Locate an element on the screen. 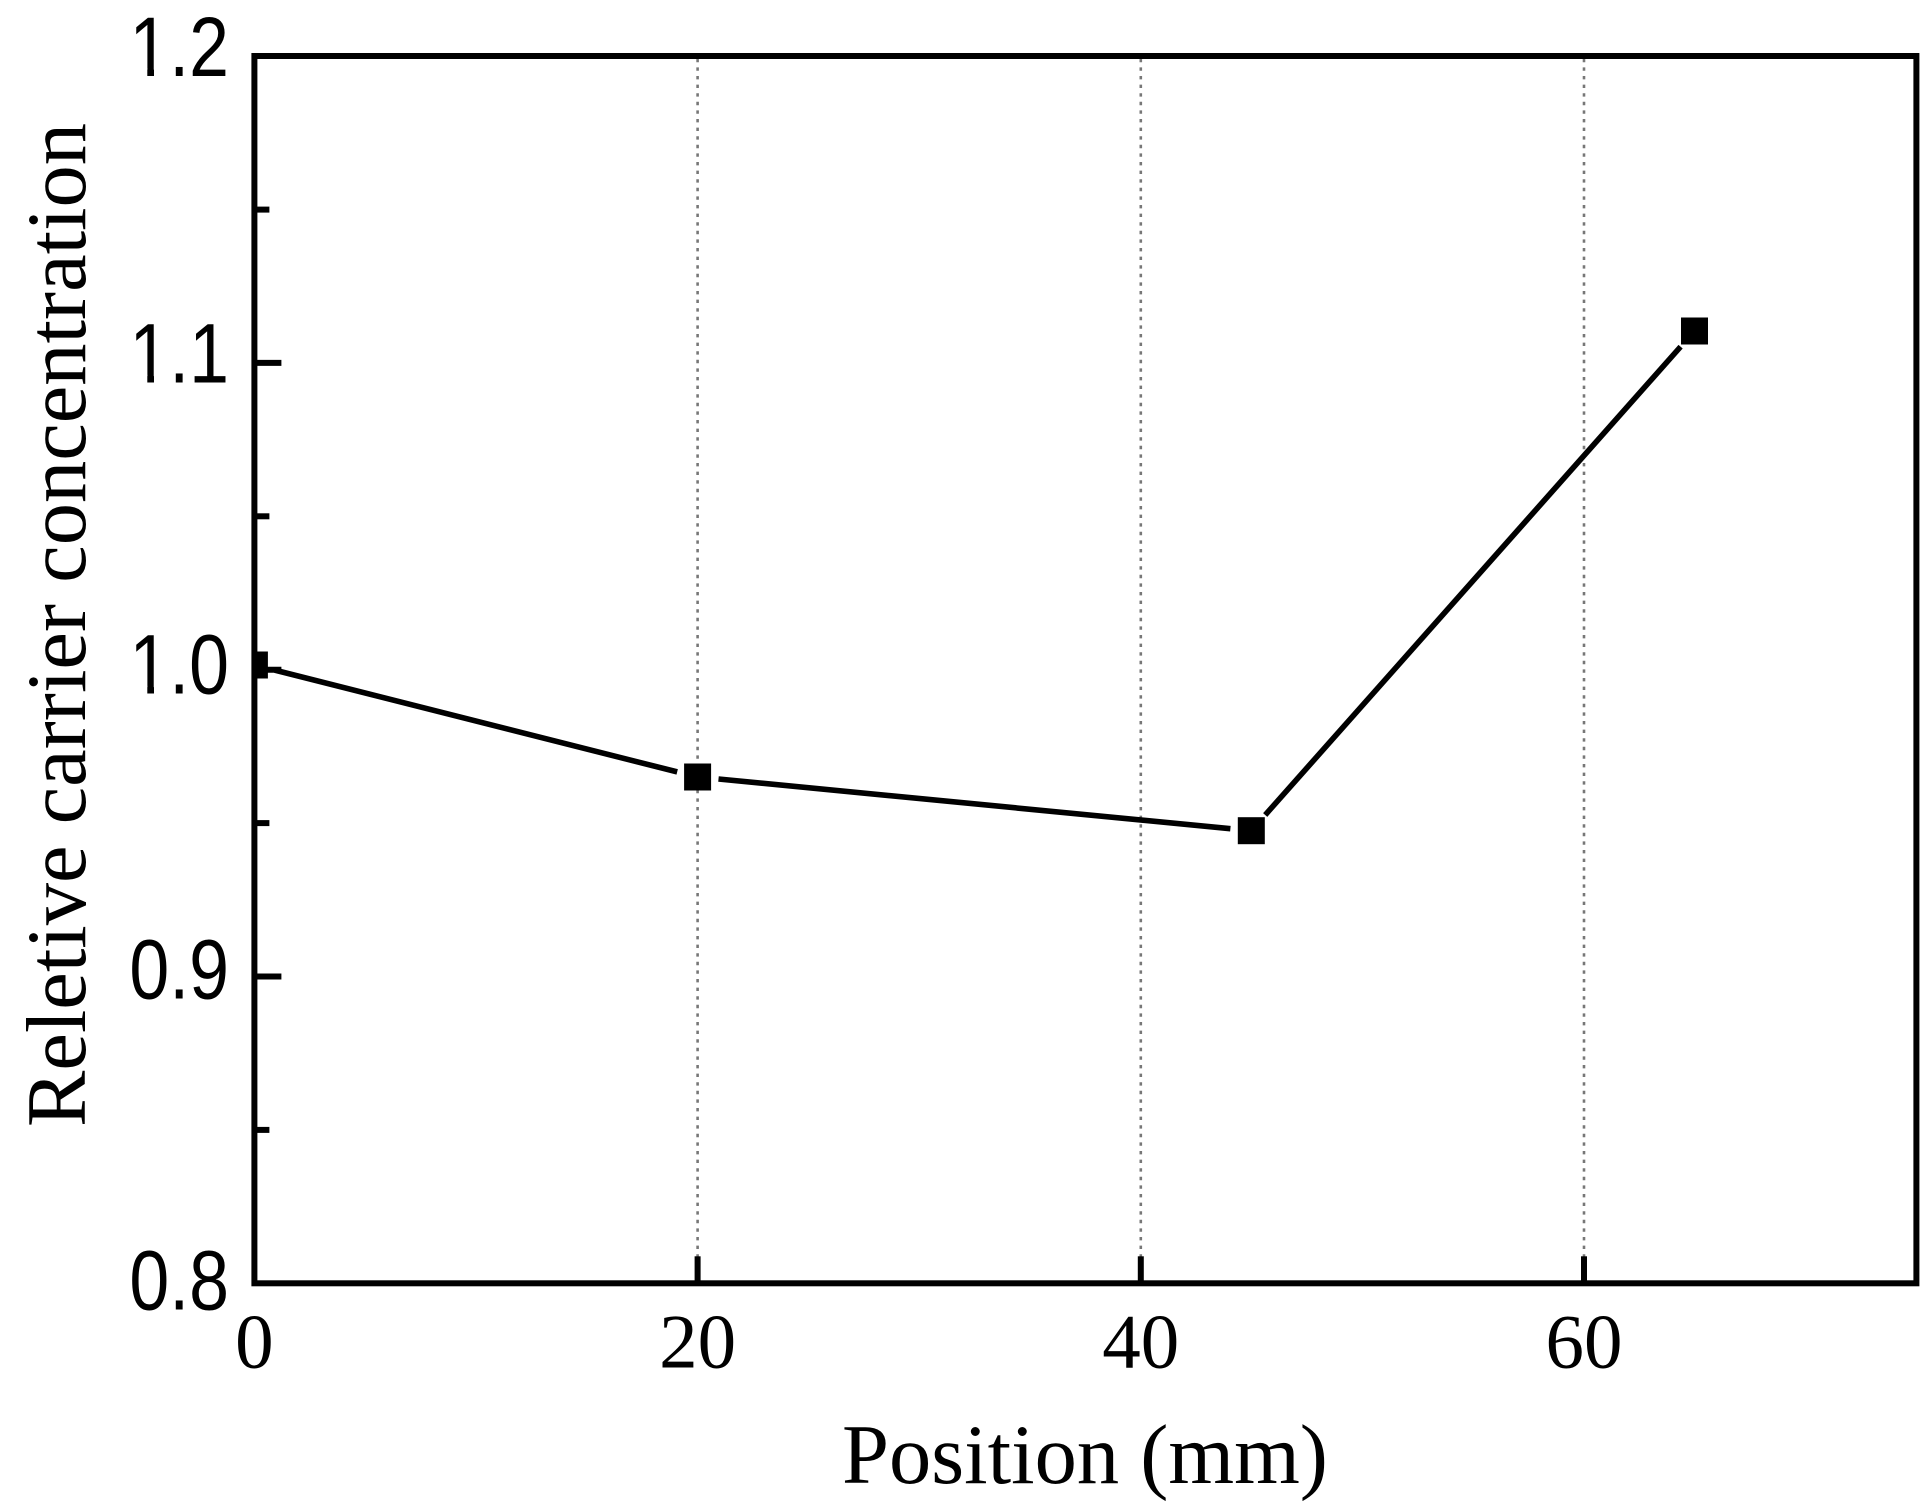  svg-text: 1.0 is located at coordinates (179, 664).